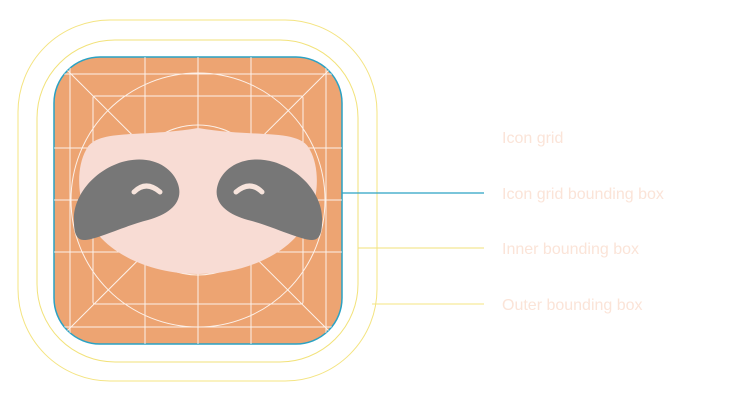 Image resolution: width=750 pixels, height=402 pixels. I want to click on label-outer-bounding-box: Outer bounding box, so click(572, 305).